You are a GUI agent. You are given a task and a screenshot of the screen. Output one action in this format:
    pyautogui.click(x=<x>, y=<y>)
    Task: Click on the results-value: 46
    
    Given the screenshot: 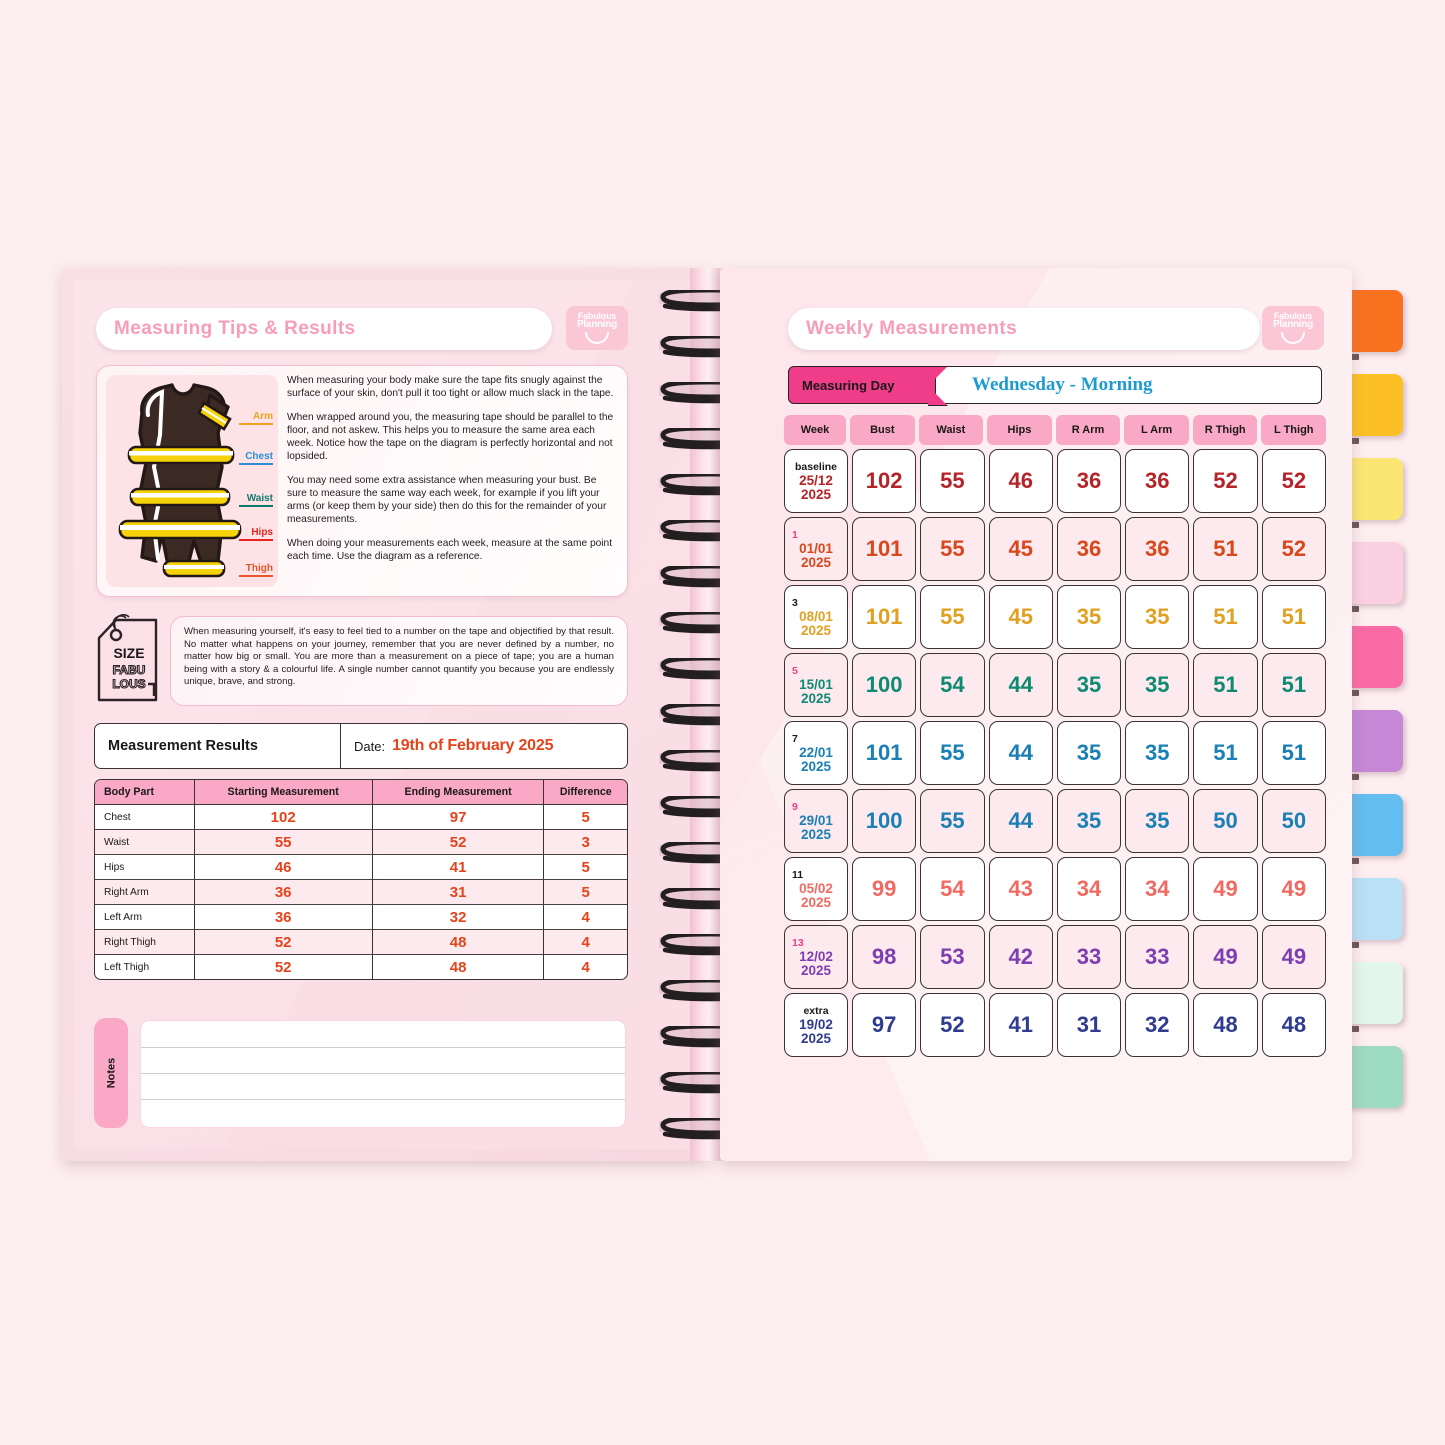 What is the action you would take?
    pyautogui.click(x=283, y=867)
    